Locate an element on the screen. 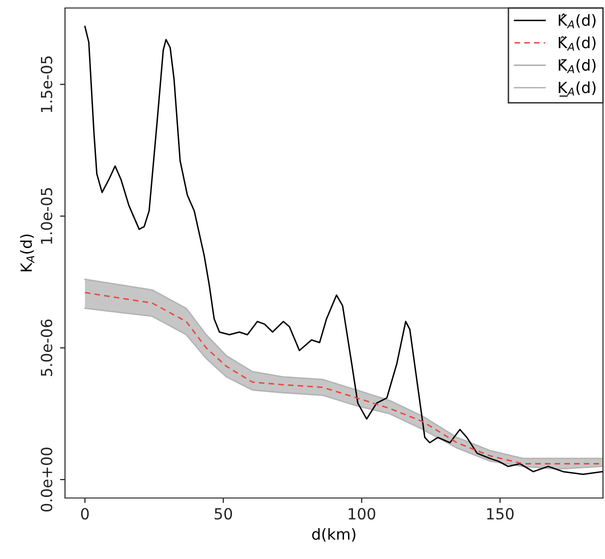  x-tick-label: 150 is located at coordinates (500, 514).